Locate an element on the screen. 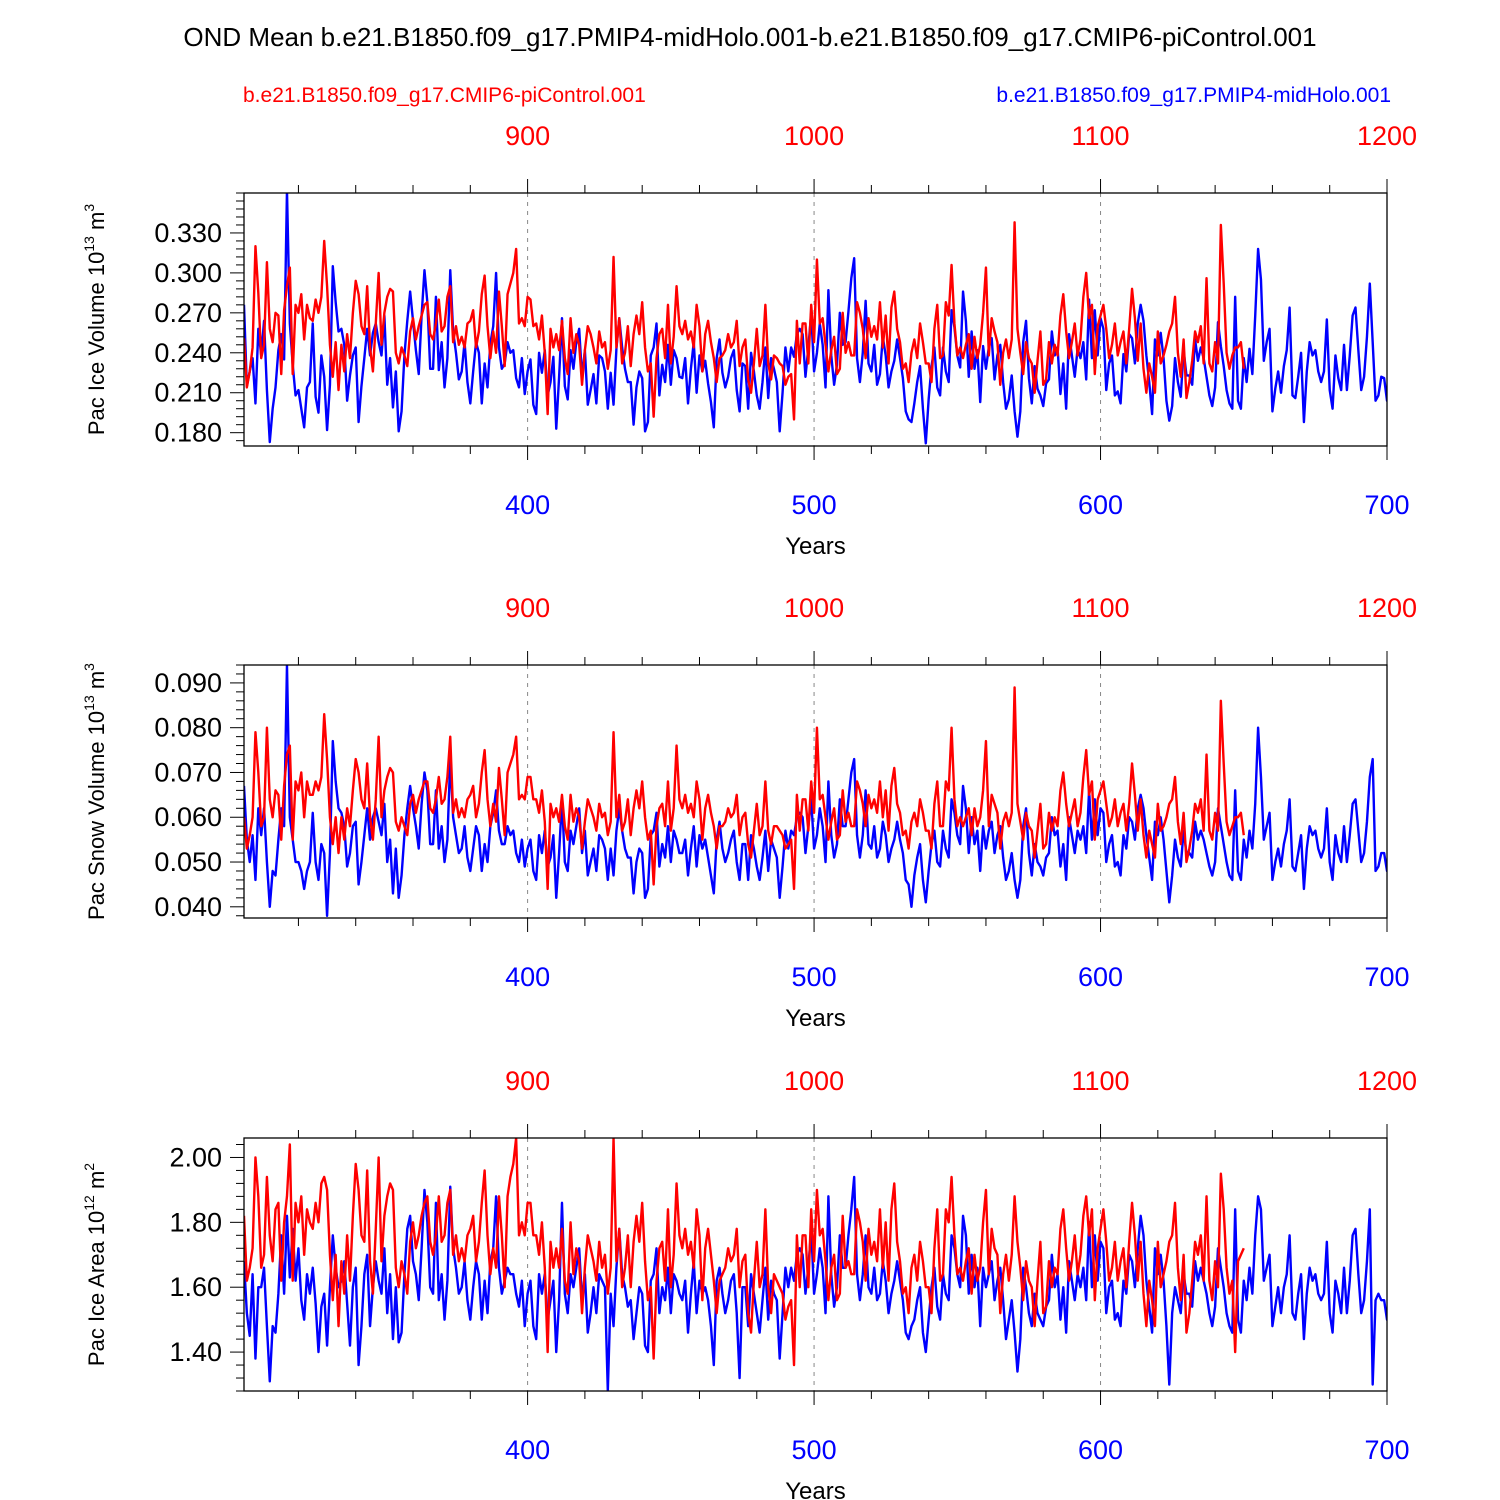 The image size is (1500, 1500). y-tick-label: 0.330 is located at coordinates (188, 233).